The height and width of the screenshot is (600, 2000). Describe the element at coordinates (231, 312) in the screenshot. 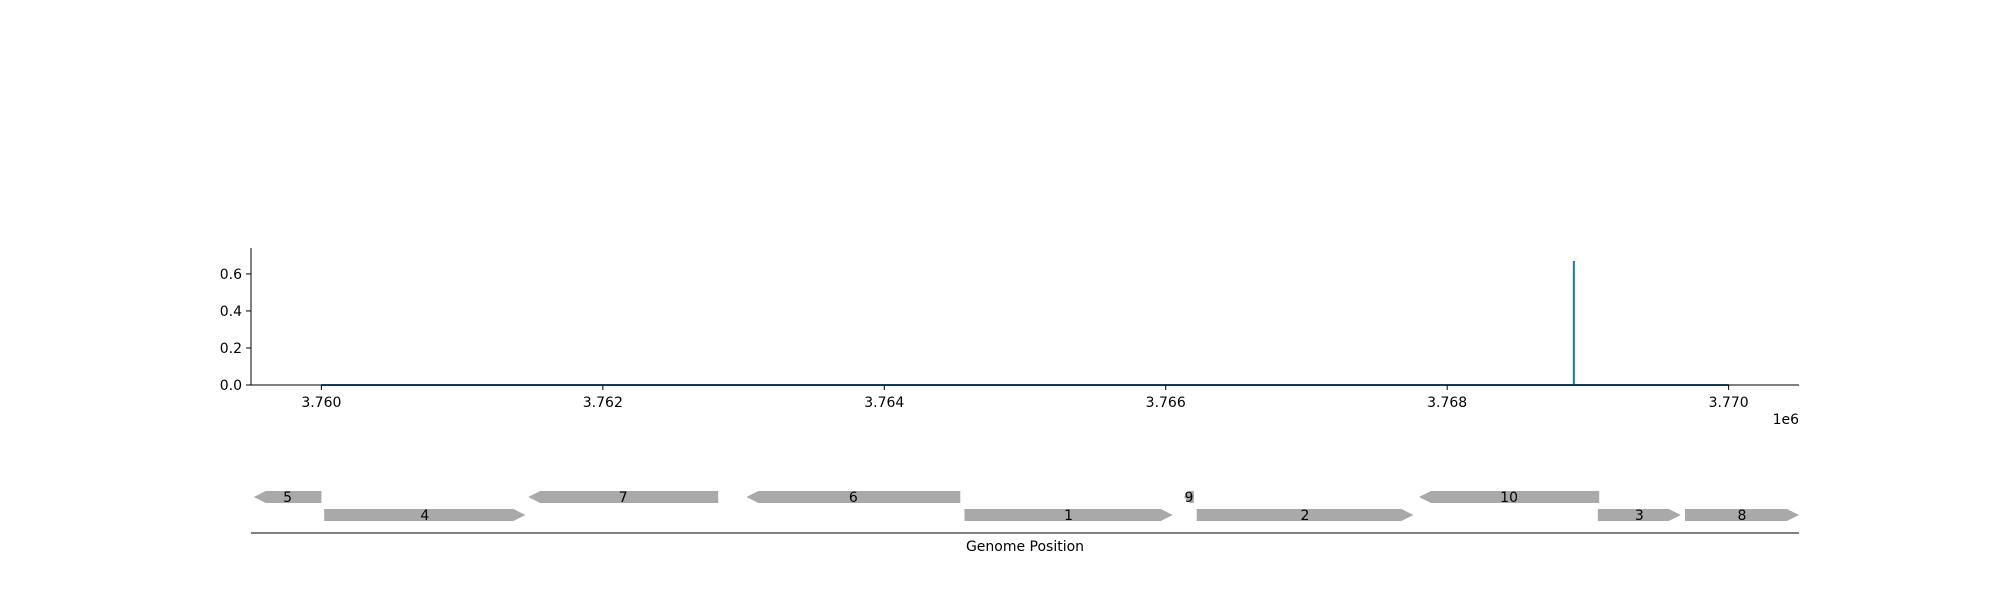

I see `y-tick-label: 0.4` at that location.